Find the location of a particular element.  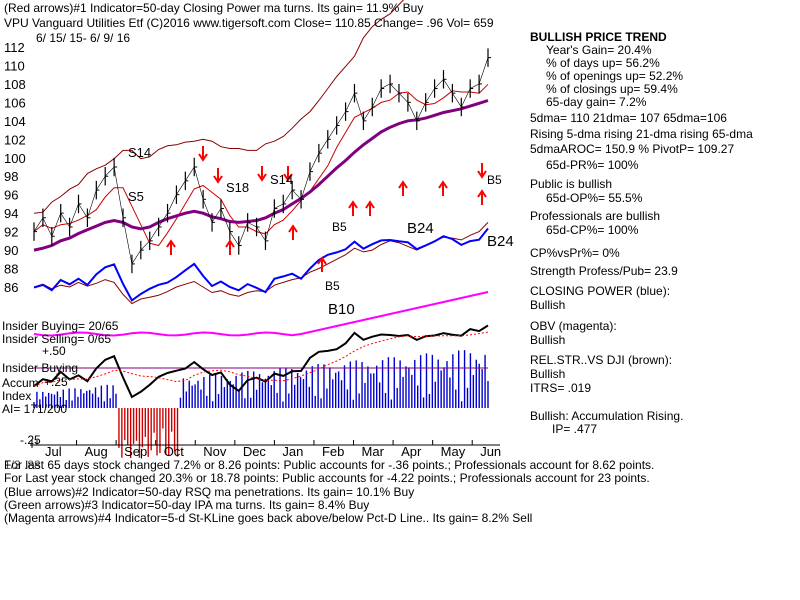

right-panel-line: Professionals are bullish is located at coordinates (595, 216).